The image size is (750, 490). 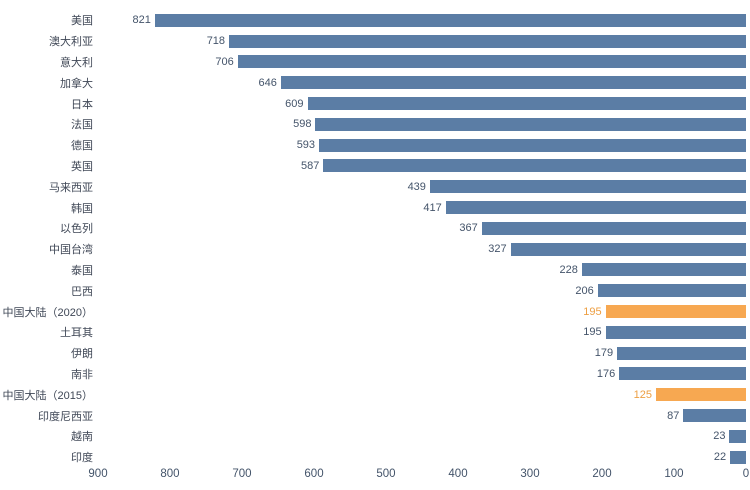 What do you see at coordinates (604, 353) in the screenshot?
I see `value-label: 179` at bounding box center [604, 353].